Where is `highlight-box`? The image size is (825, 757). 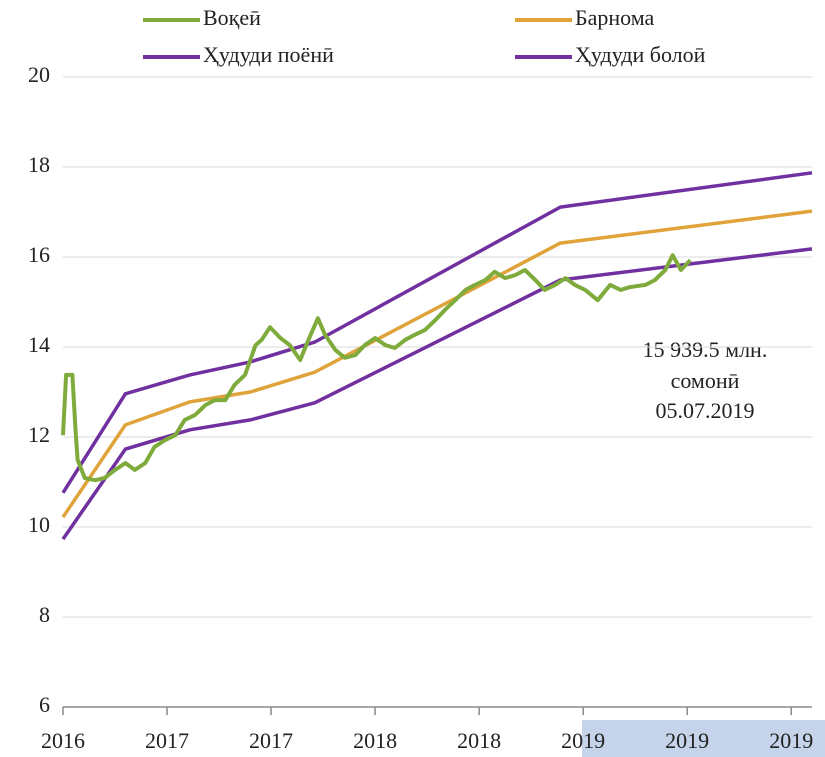 highlight-box is located at coordinates (703, 738).